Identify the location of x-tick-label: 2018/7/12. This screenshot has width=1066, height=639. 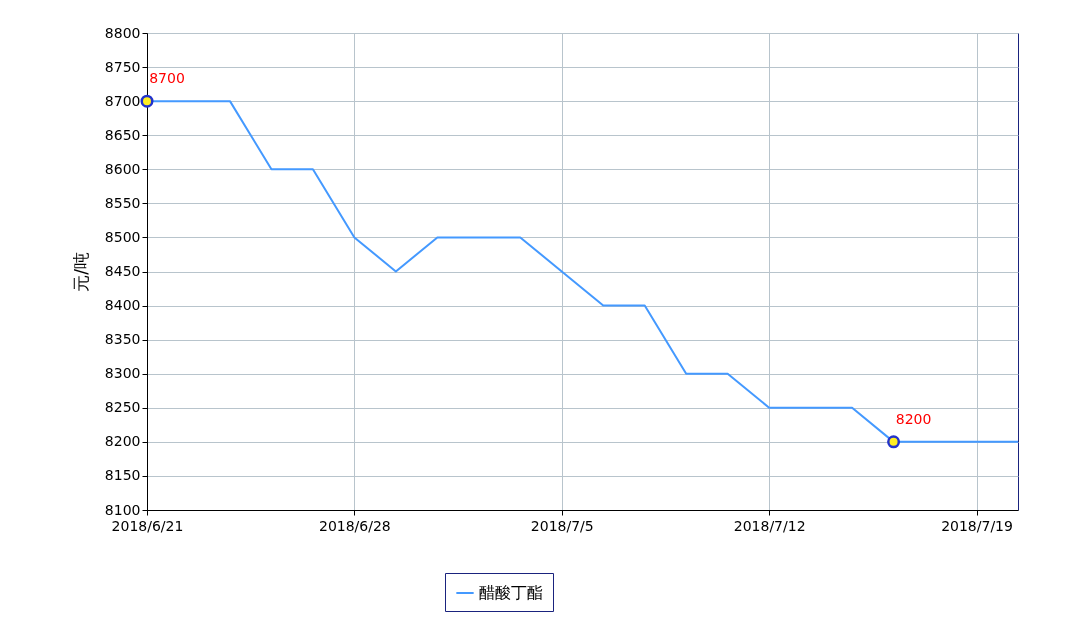
(769, 525).